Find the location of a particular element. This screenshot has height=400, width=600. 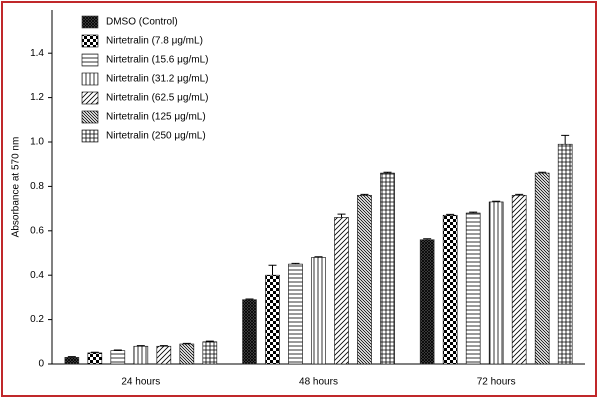

y-tick-label: 1.0 is located at coordinates (37, 142).